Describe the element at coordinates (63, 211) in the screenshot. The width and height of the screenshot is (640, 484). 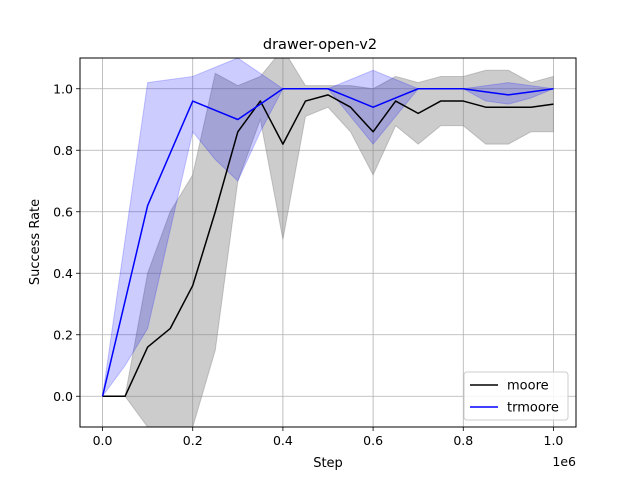
I see `y-tick-label: 0.6` at that location.